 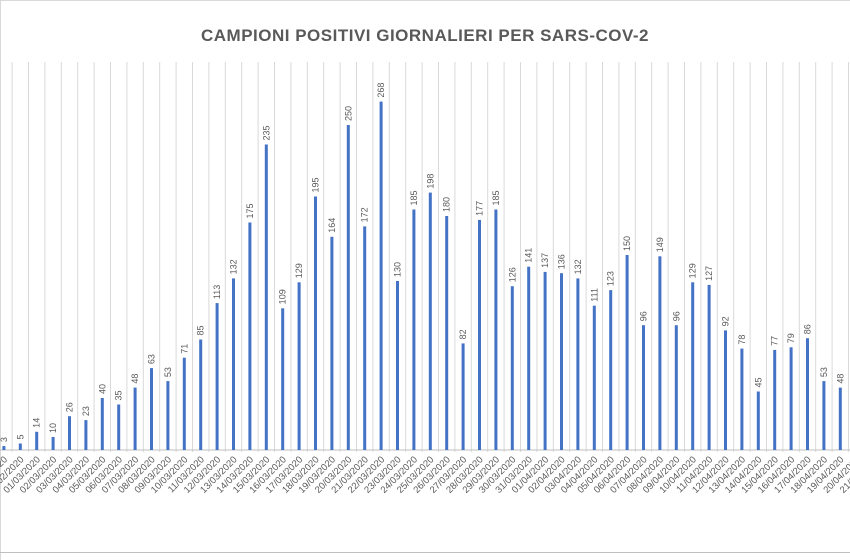 What do you see at coordinates (201, 330) in the screenshot?
I see `data-label: 85` at bounding box center [201, 330].